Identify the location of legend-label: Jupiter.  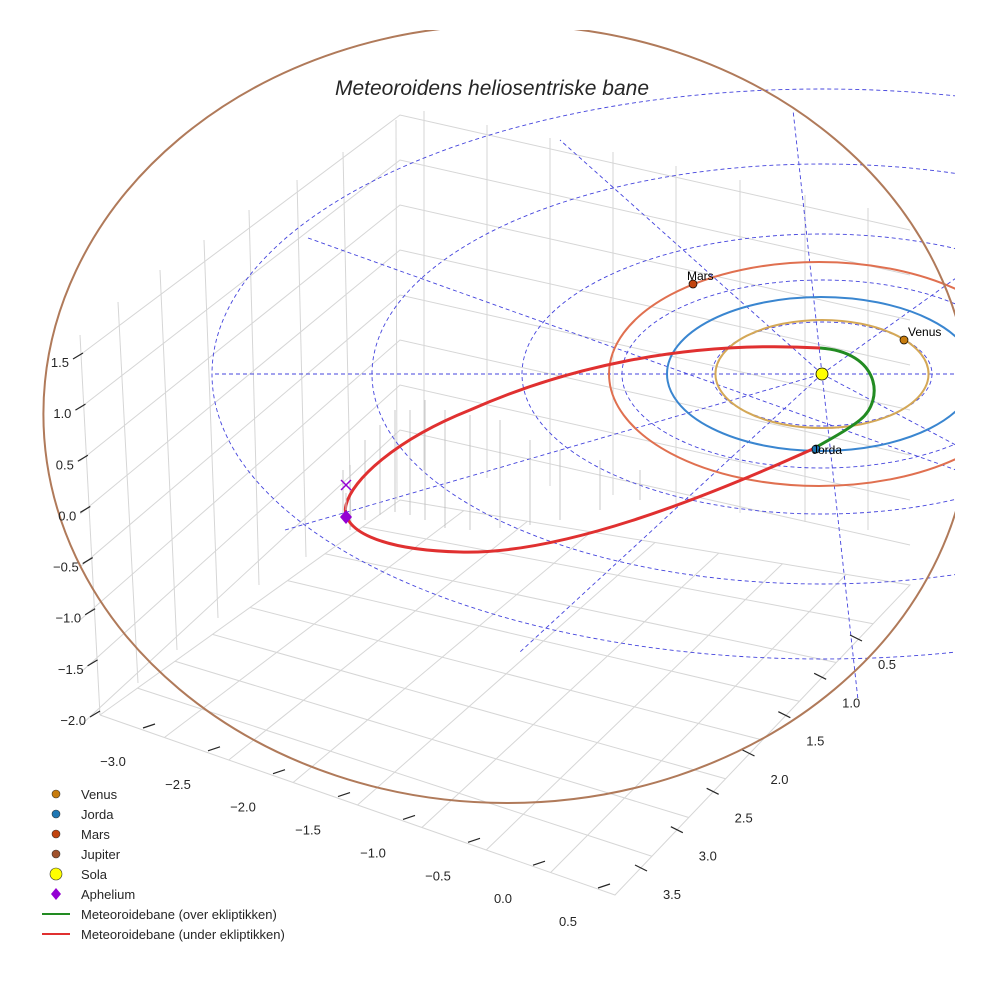
(101, 854).